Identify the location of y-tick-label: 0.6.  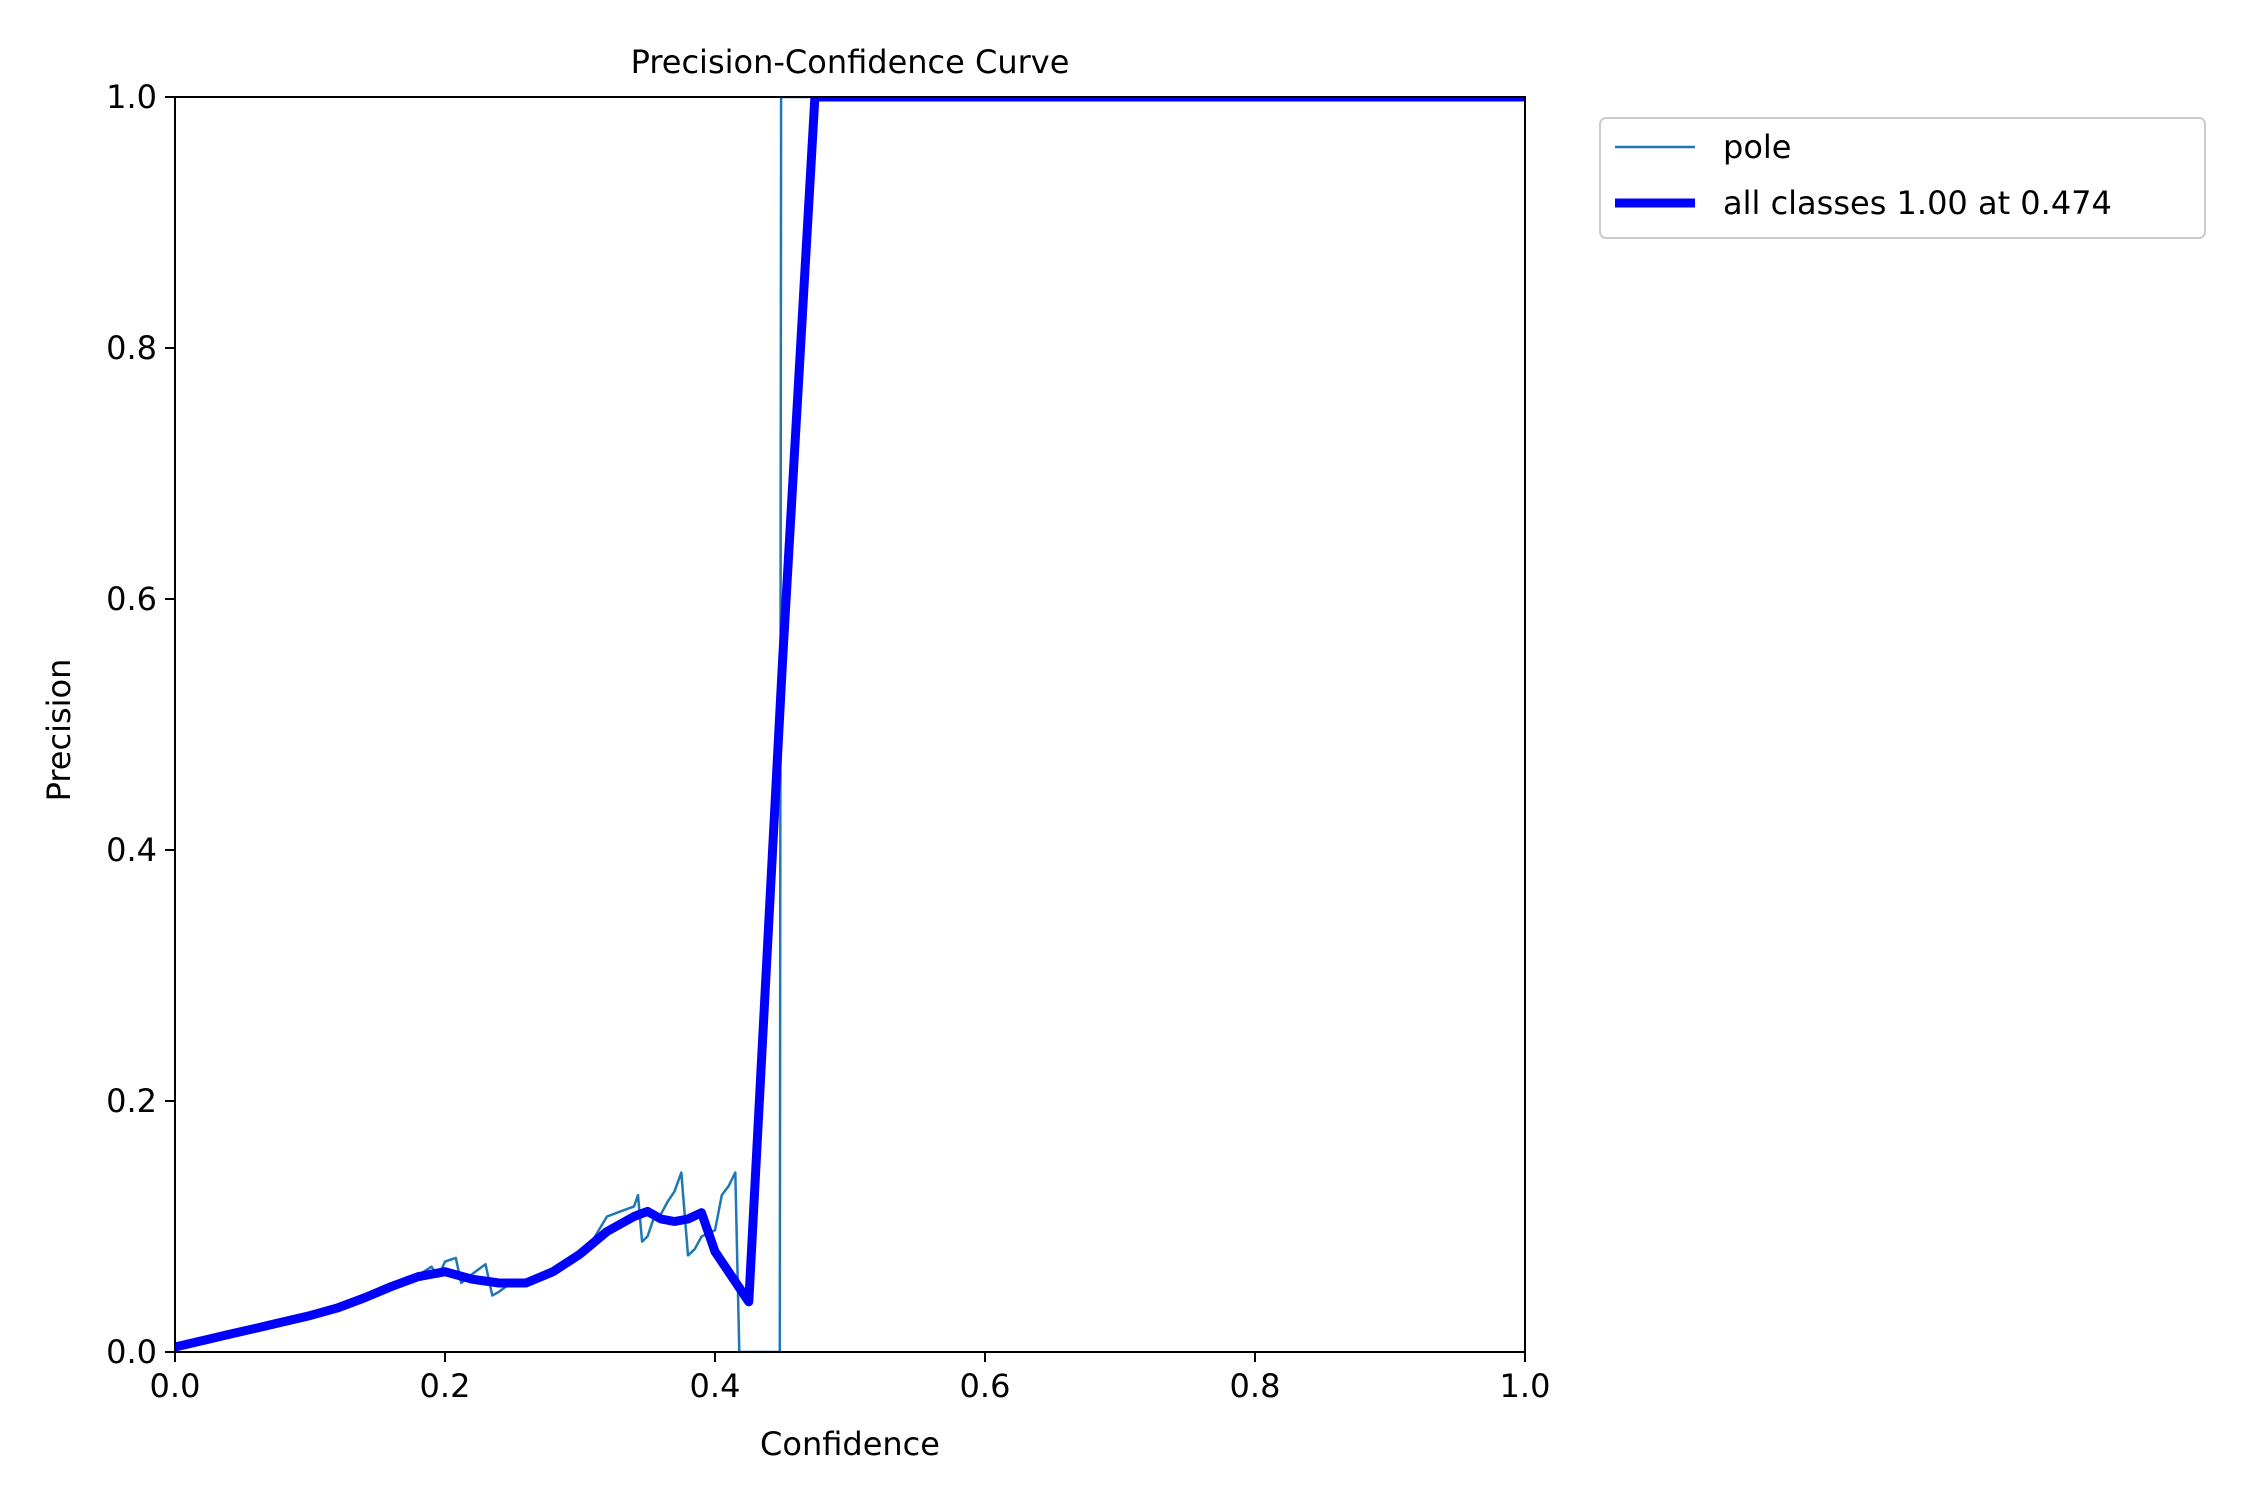
(131, 599).